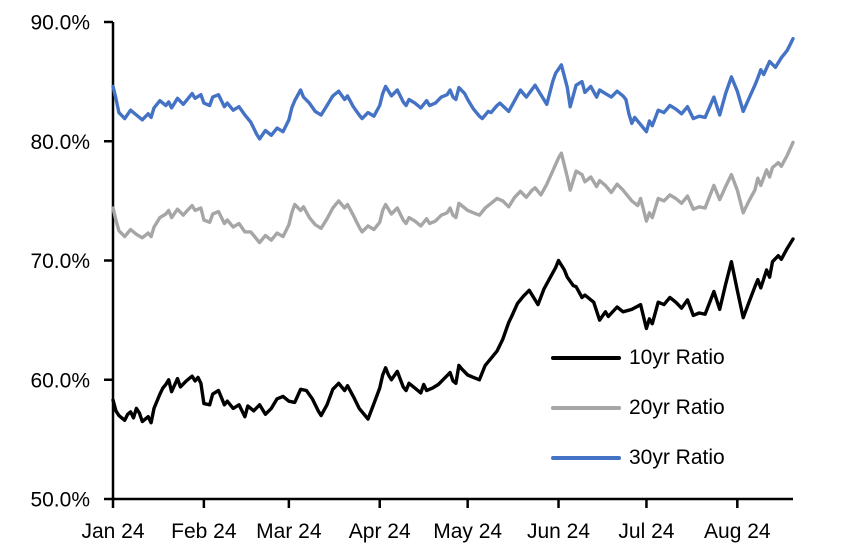 Image resolution: width=852 pixels, height=551 pixels. Describe the element at coordinates (558, 531) in the screenshot. I see `x-tick-label: Jun 24` at that location.